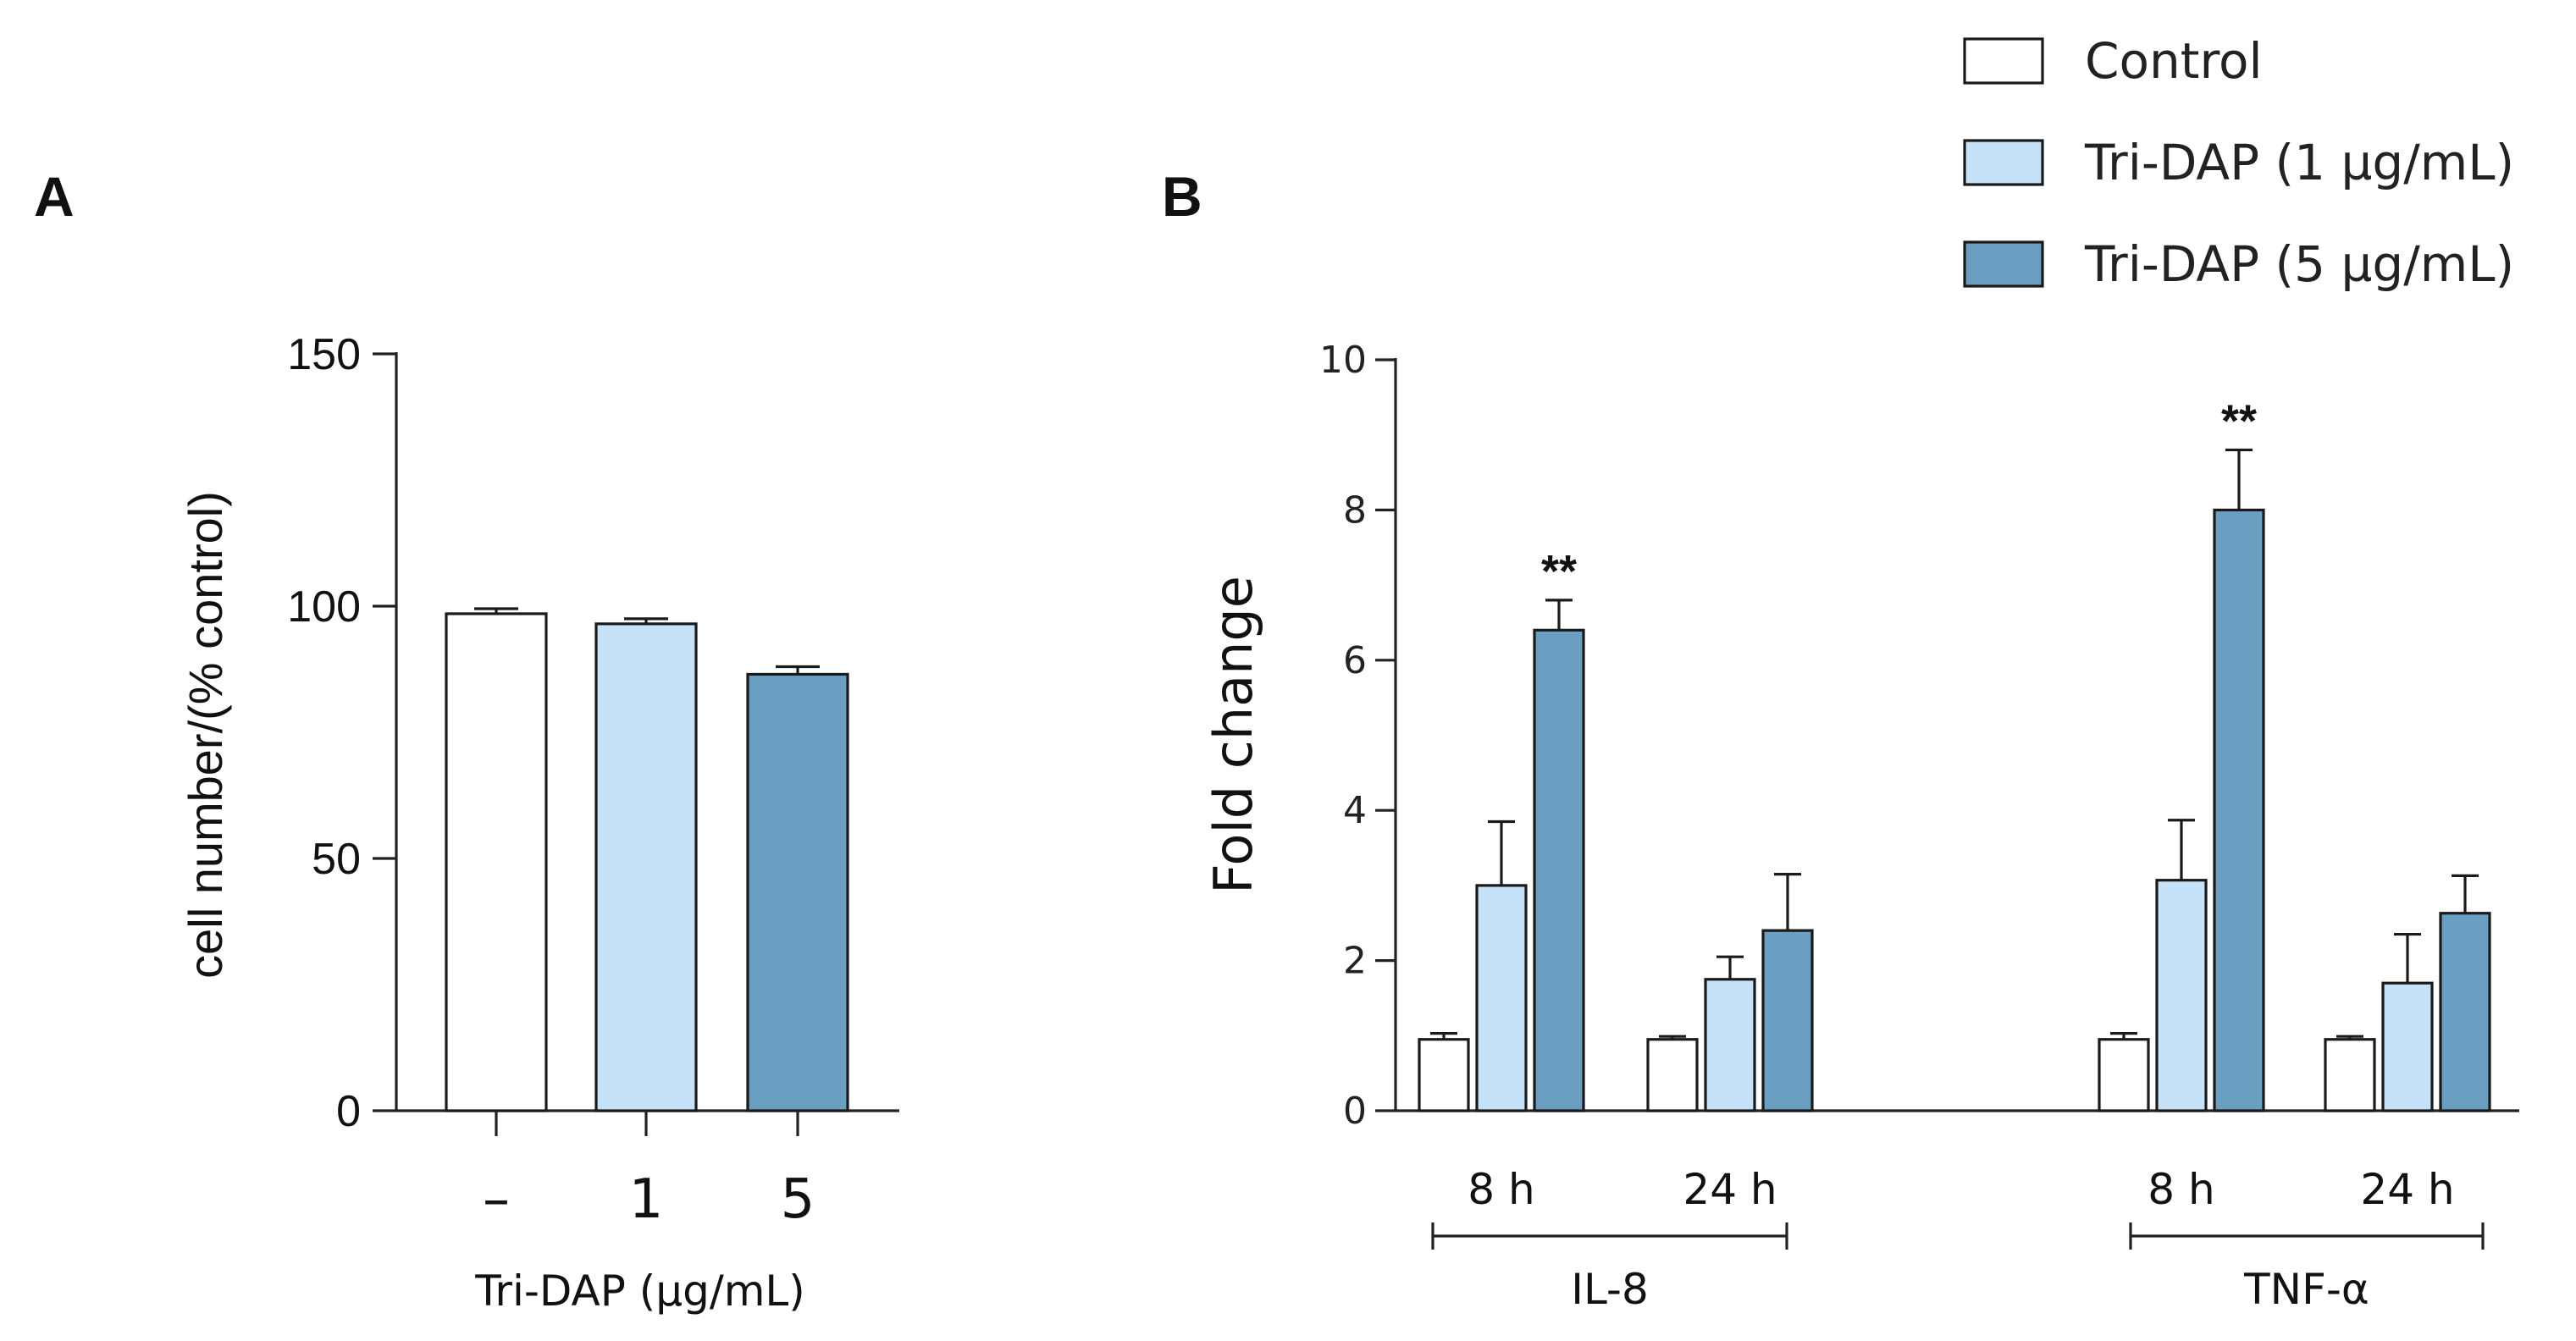 The height and width of the screenshot is (1341, 2576). Describe the element at coordinates (798, 1199) in the screenshot. I see `panel-a-category-label: 5` at that location.